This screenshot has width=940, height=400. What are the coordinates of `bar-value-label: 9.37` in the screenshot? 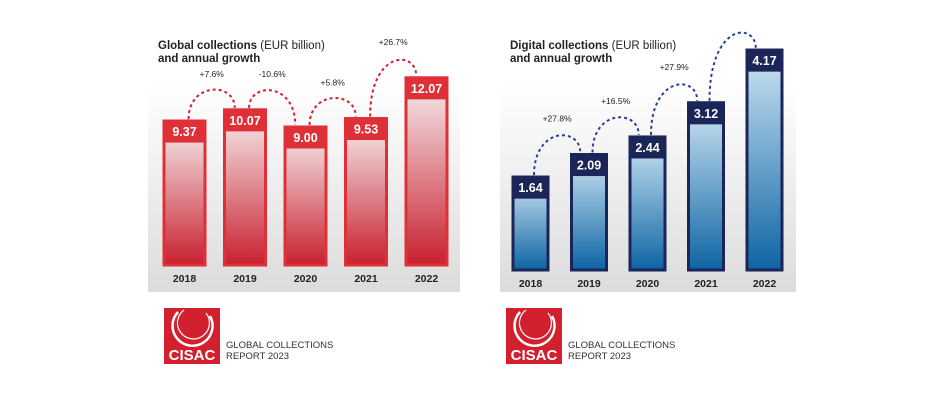 It's located at (184, 132).